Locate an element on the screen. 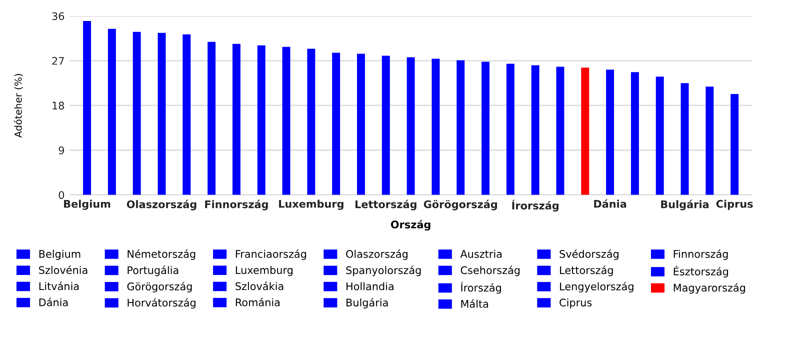 This screenshot has width=800, height=348. x-axis-title: Ország is located at coordinates (410, 225).